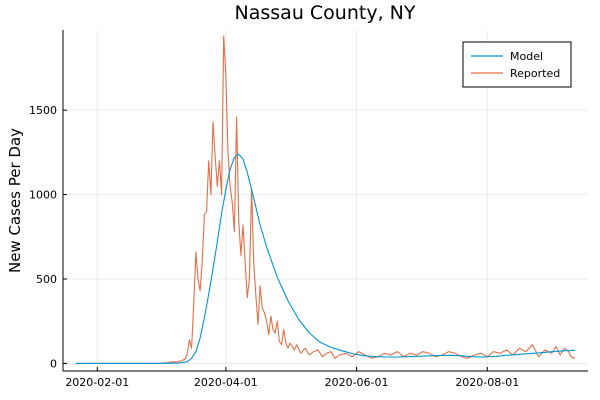  What do you see at coordinates (357, 382) in the screenshot?
I see `x-tick-label: 2020-06-01` at bounding box center [357, 382].